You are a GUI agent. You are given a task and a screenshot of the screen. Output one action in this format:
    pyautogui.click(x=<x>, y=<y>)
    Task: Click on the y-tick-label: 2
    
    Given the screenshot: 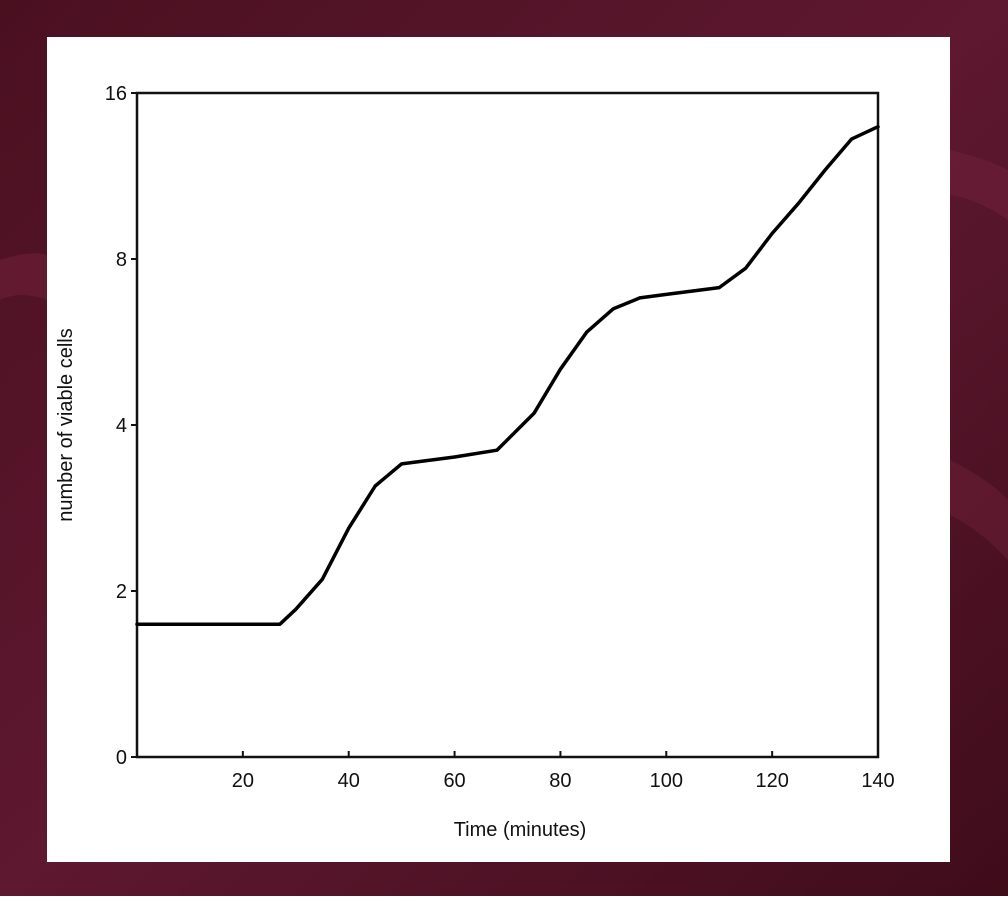 What is the action you would take?
    pyautogui.click(x=121, y=592)
    